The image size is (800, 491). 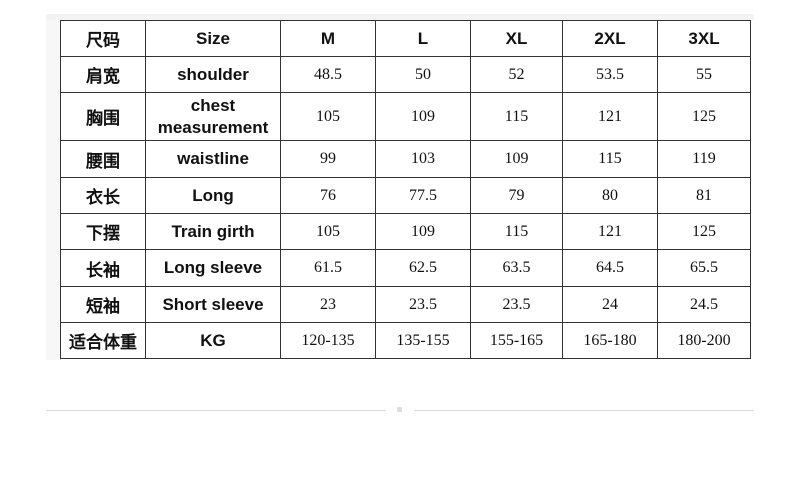 I want to click on table-row: 腰围 waistline 99 103 109 115 119, so click(x=405, y=159).